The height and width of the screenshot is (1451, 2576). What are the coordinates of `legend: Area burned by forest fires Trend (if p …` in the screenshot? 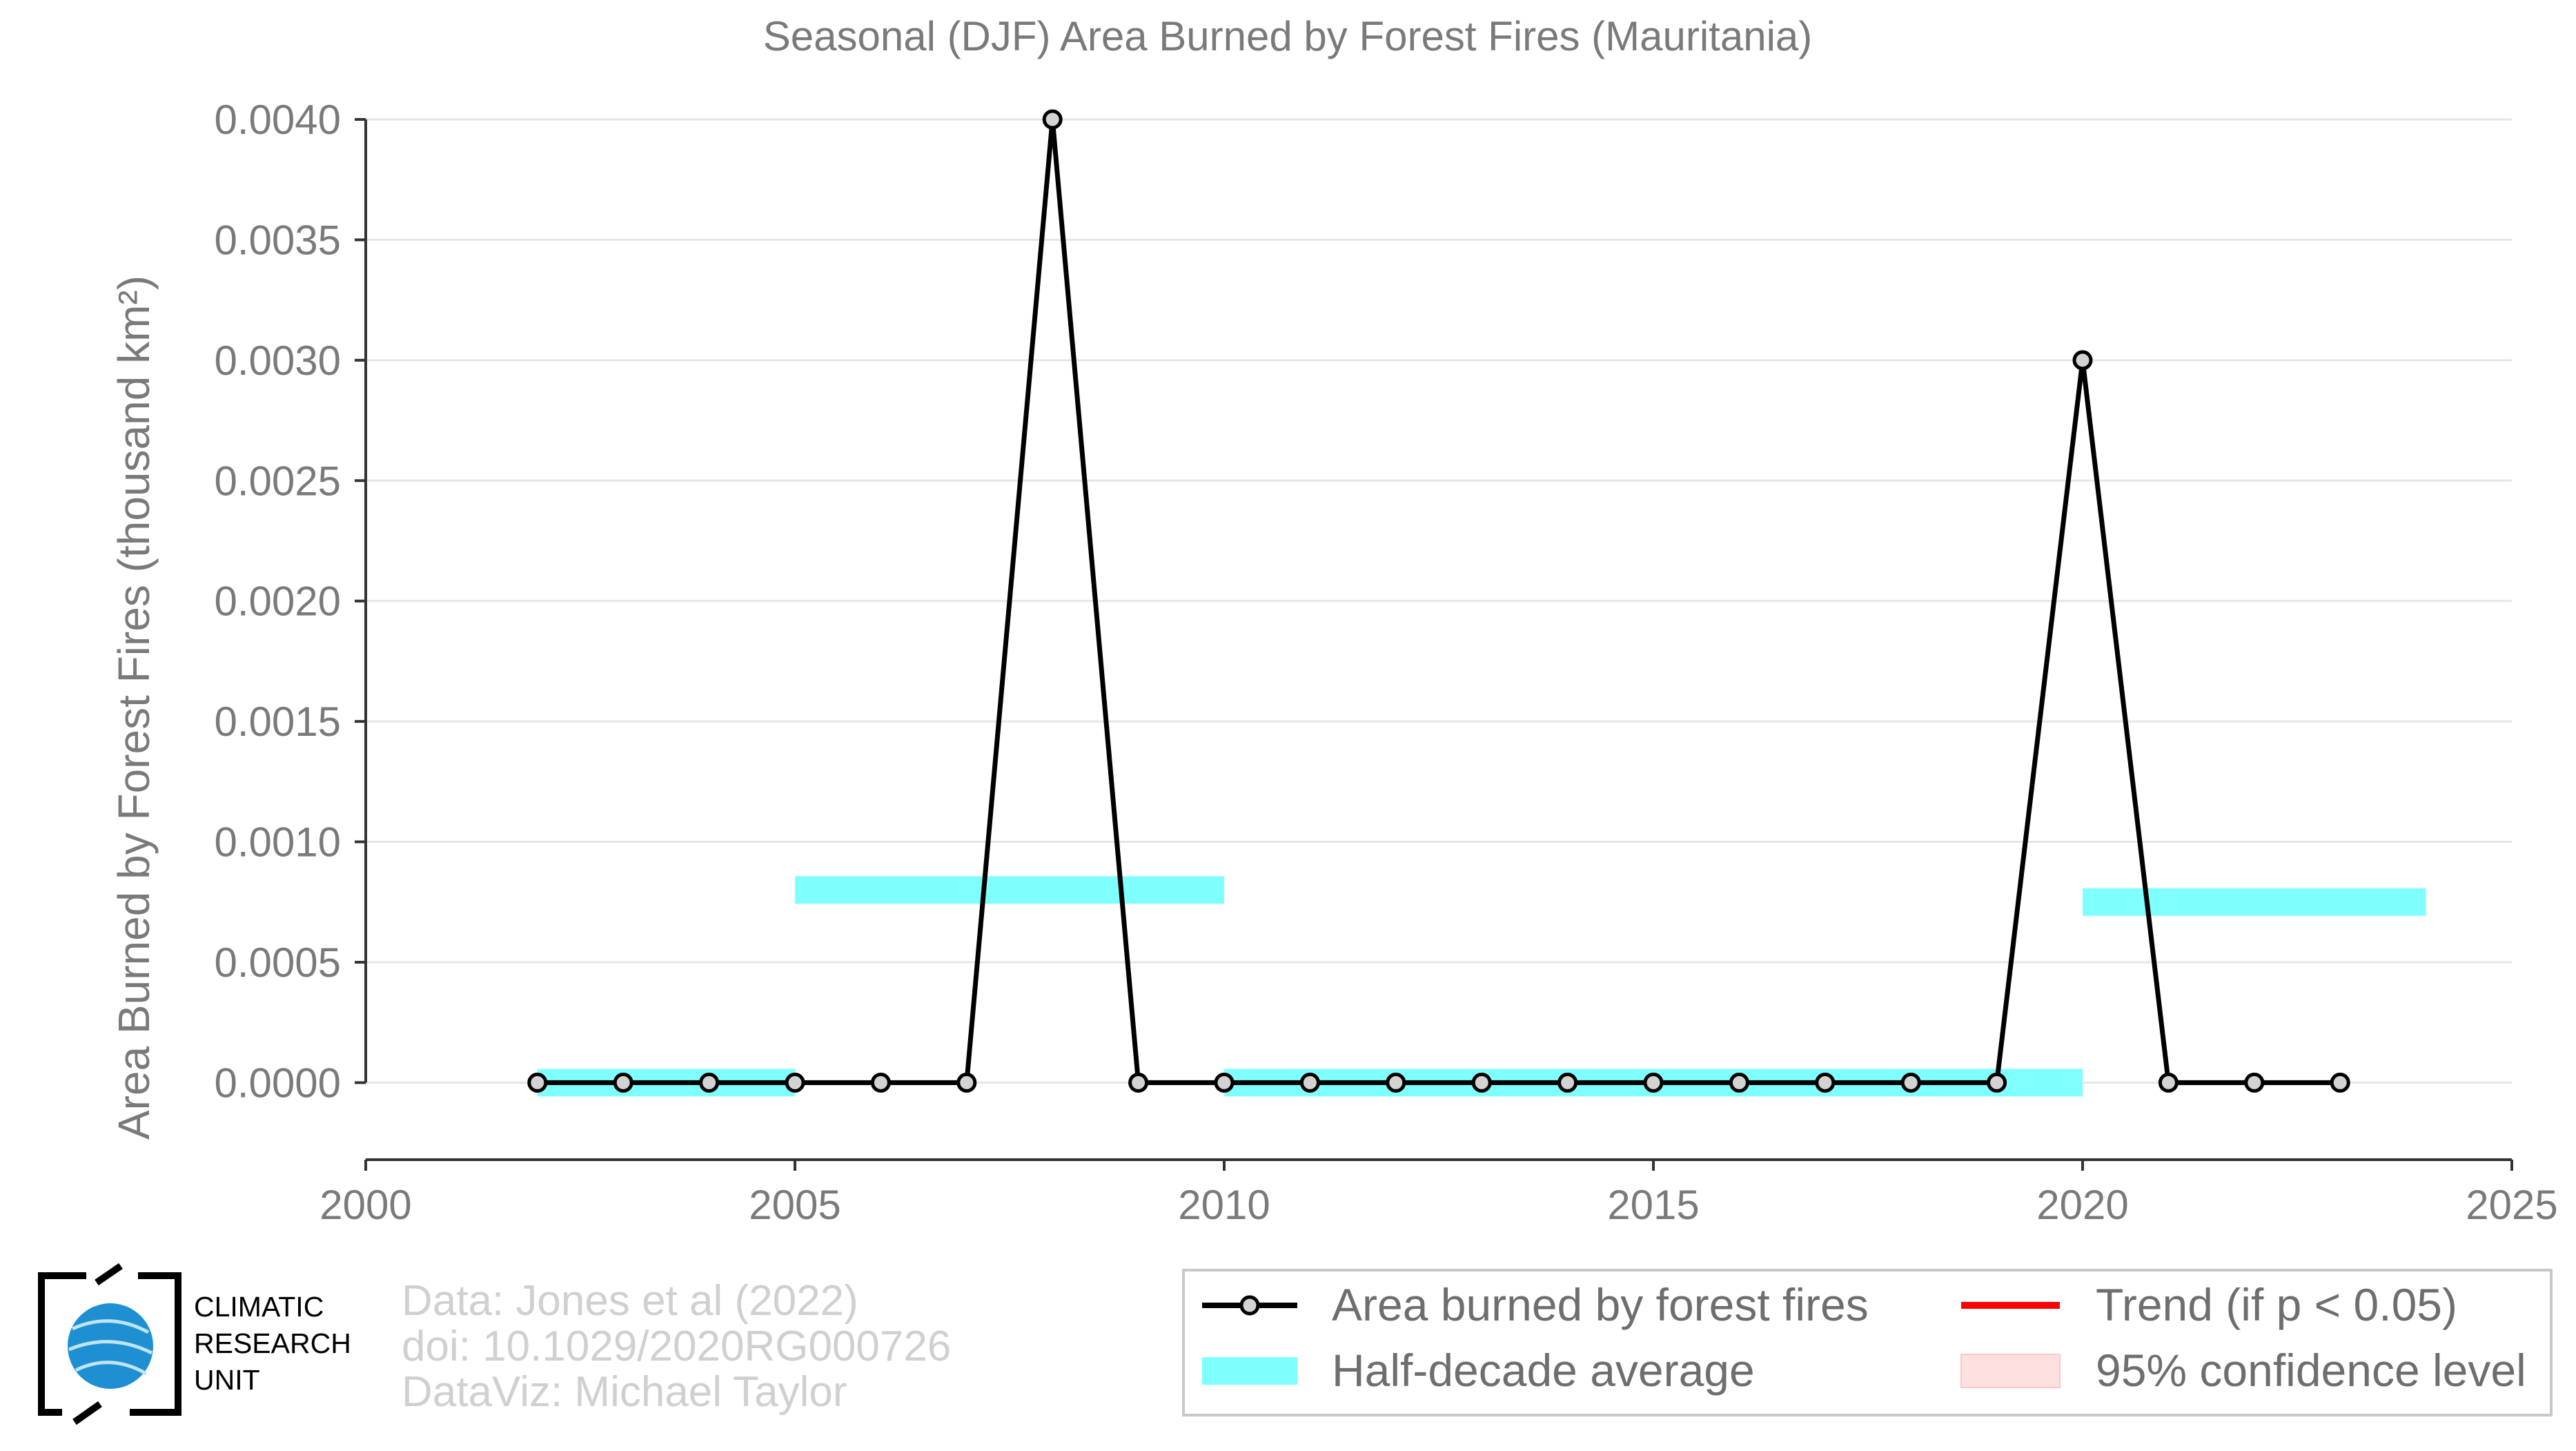 It's located at (1867, 1342).